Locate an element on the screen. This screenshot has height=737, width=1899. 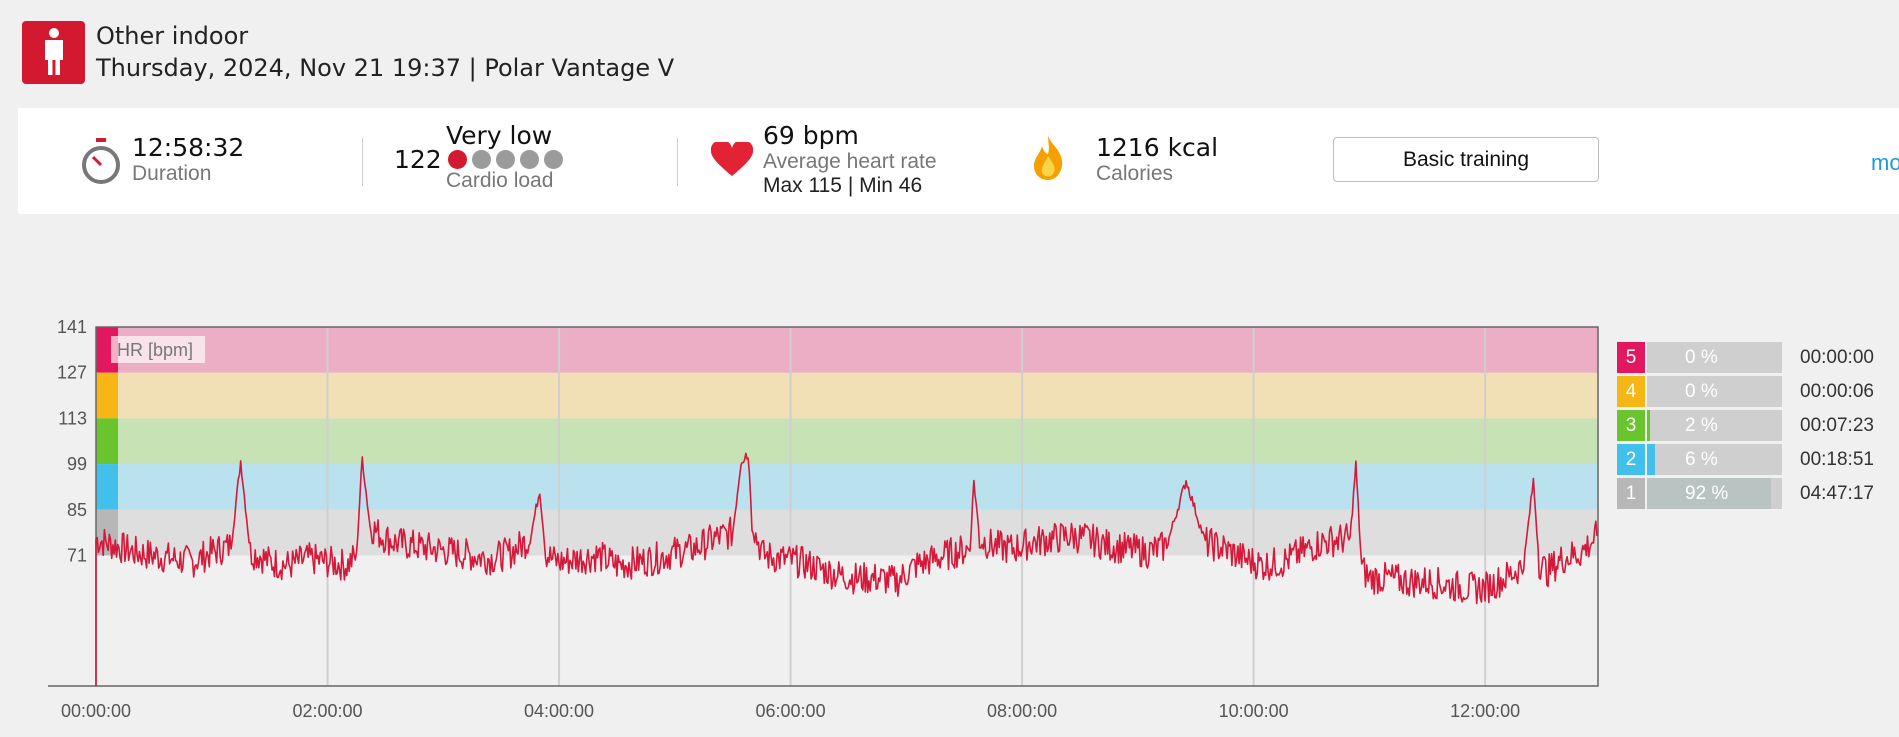
y-tick-label: 85 is located at coordinates (77, 510).